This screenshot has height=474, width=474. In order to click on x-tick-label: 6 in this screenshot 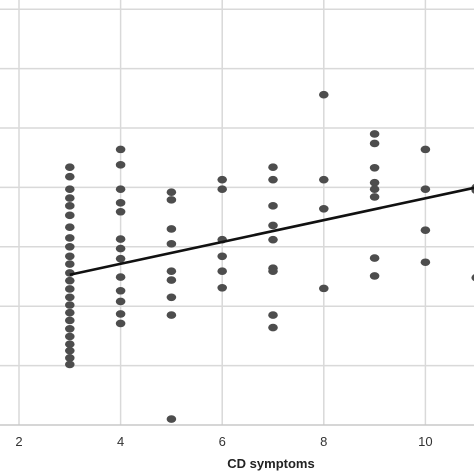, I will do `click(222, 441)`.